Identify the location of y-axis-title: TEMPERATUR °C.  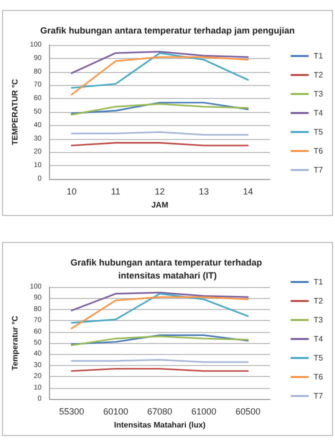
(15, 112).